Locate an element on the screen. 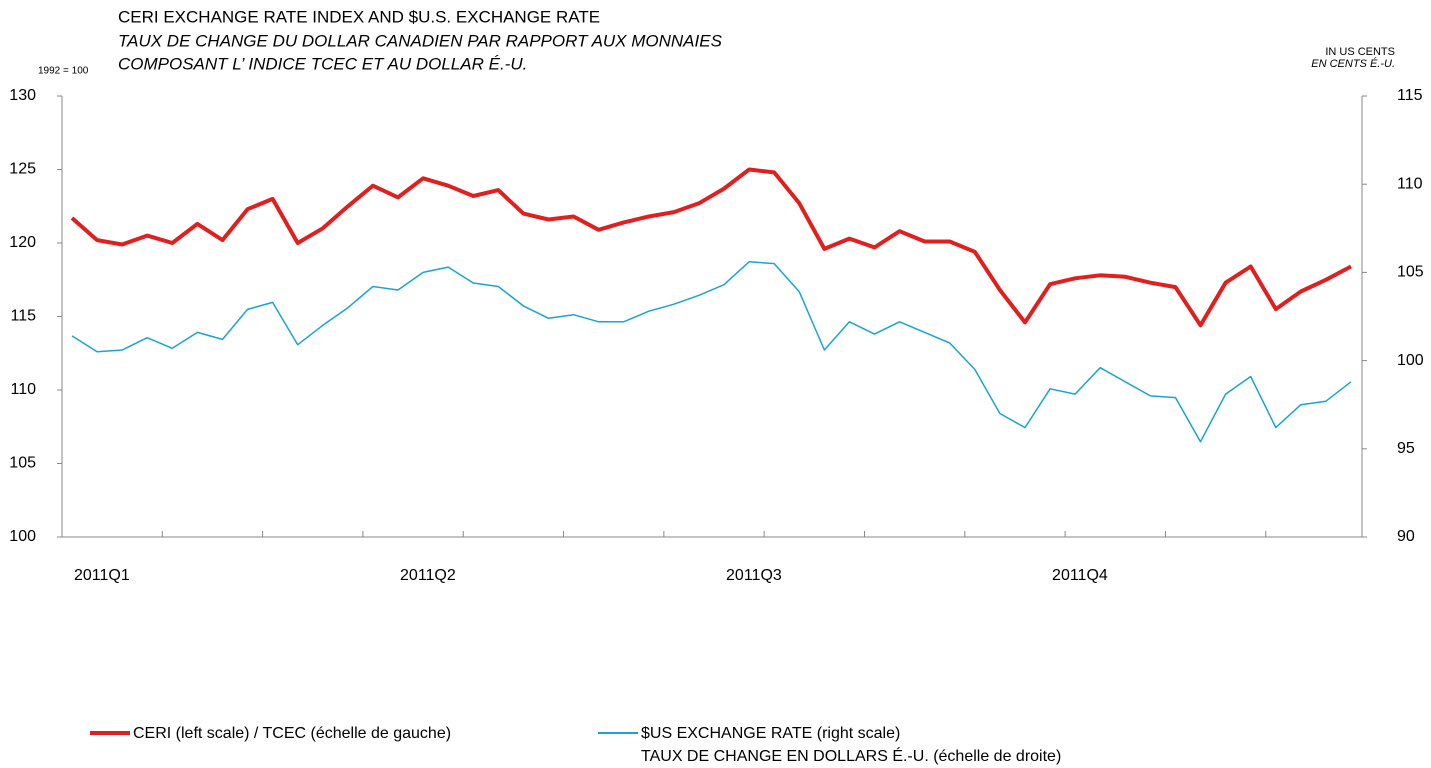 This screenshot has height=768, width=1431. y-tick-label: 130 is located at coordinates (22, 95).